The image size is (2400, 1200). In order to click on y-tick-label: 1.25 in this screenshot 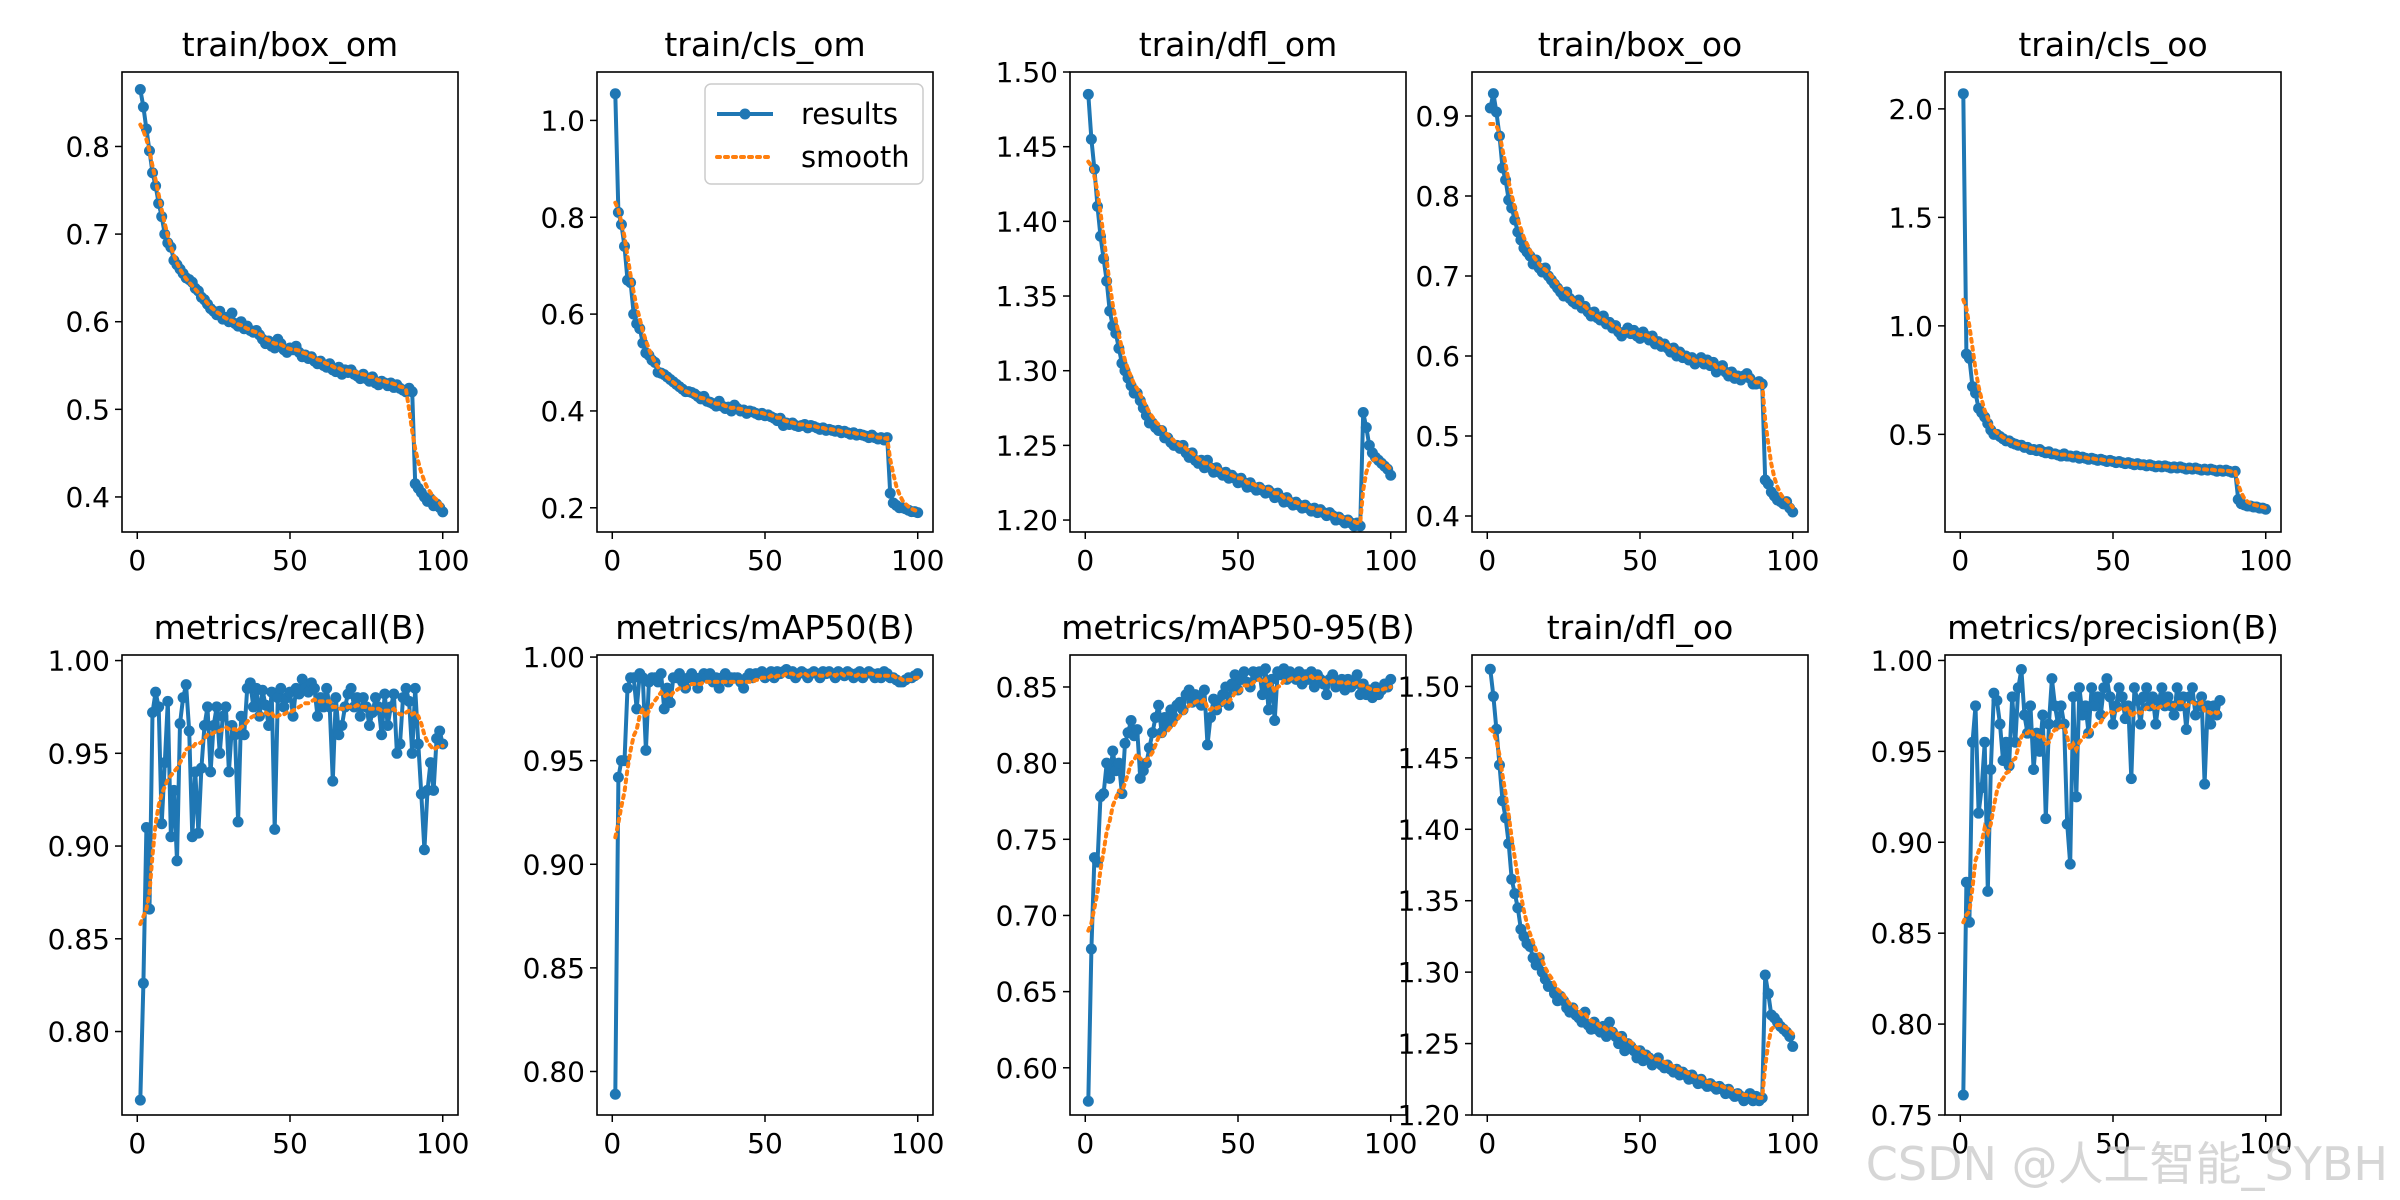, I will do `click(1429, 1044)`.